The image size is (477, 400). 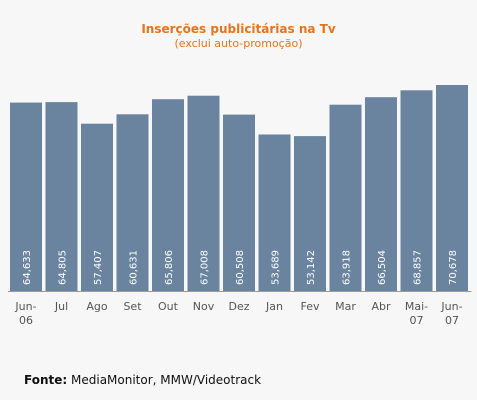 I want to click on bar-value-label-11: 68,857, so click(x=418, y=267).